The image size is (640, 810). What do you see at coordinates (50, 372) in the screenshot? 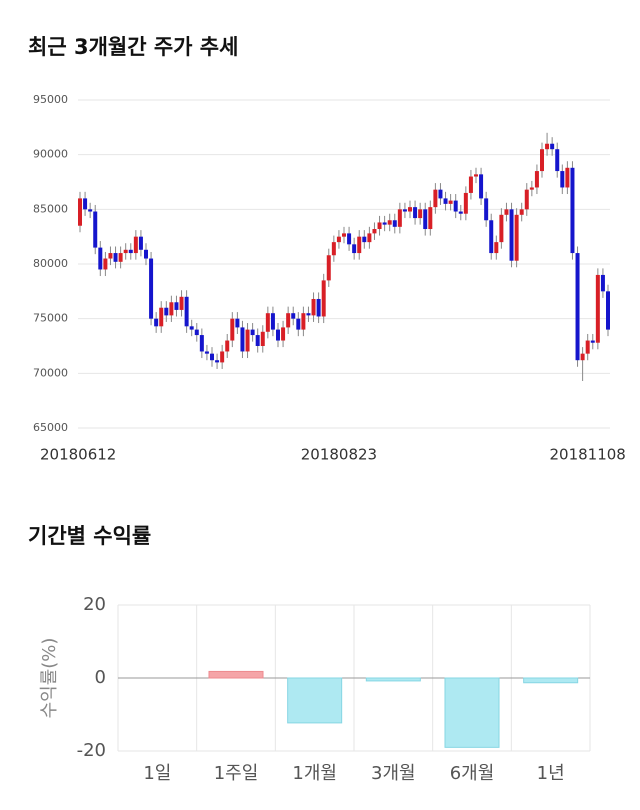
I see `y-tick-label: 70000` at bounding box center [50, 372].